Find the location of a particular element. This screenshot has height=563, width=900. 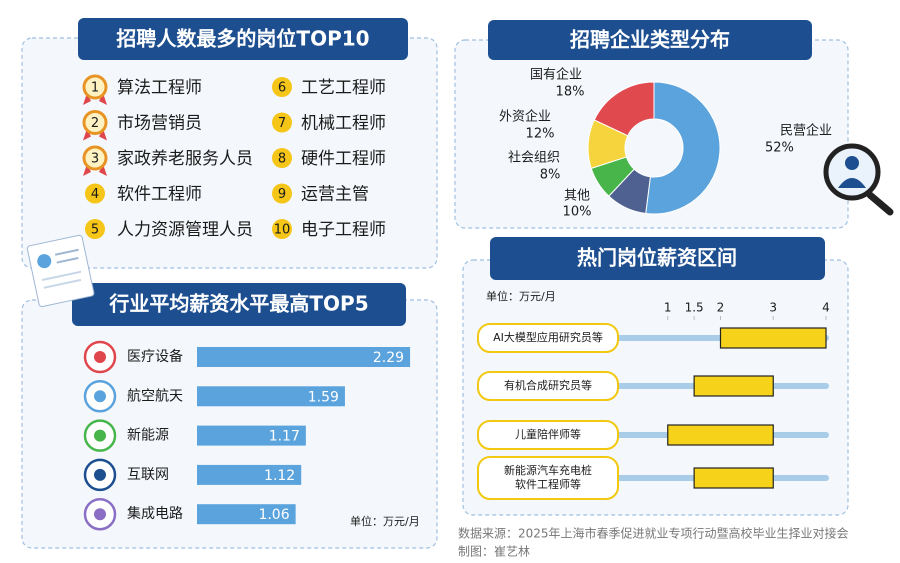

slice-label: 民营企业 is located at coordinates (806, 131).